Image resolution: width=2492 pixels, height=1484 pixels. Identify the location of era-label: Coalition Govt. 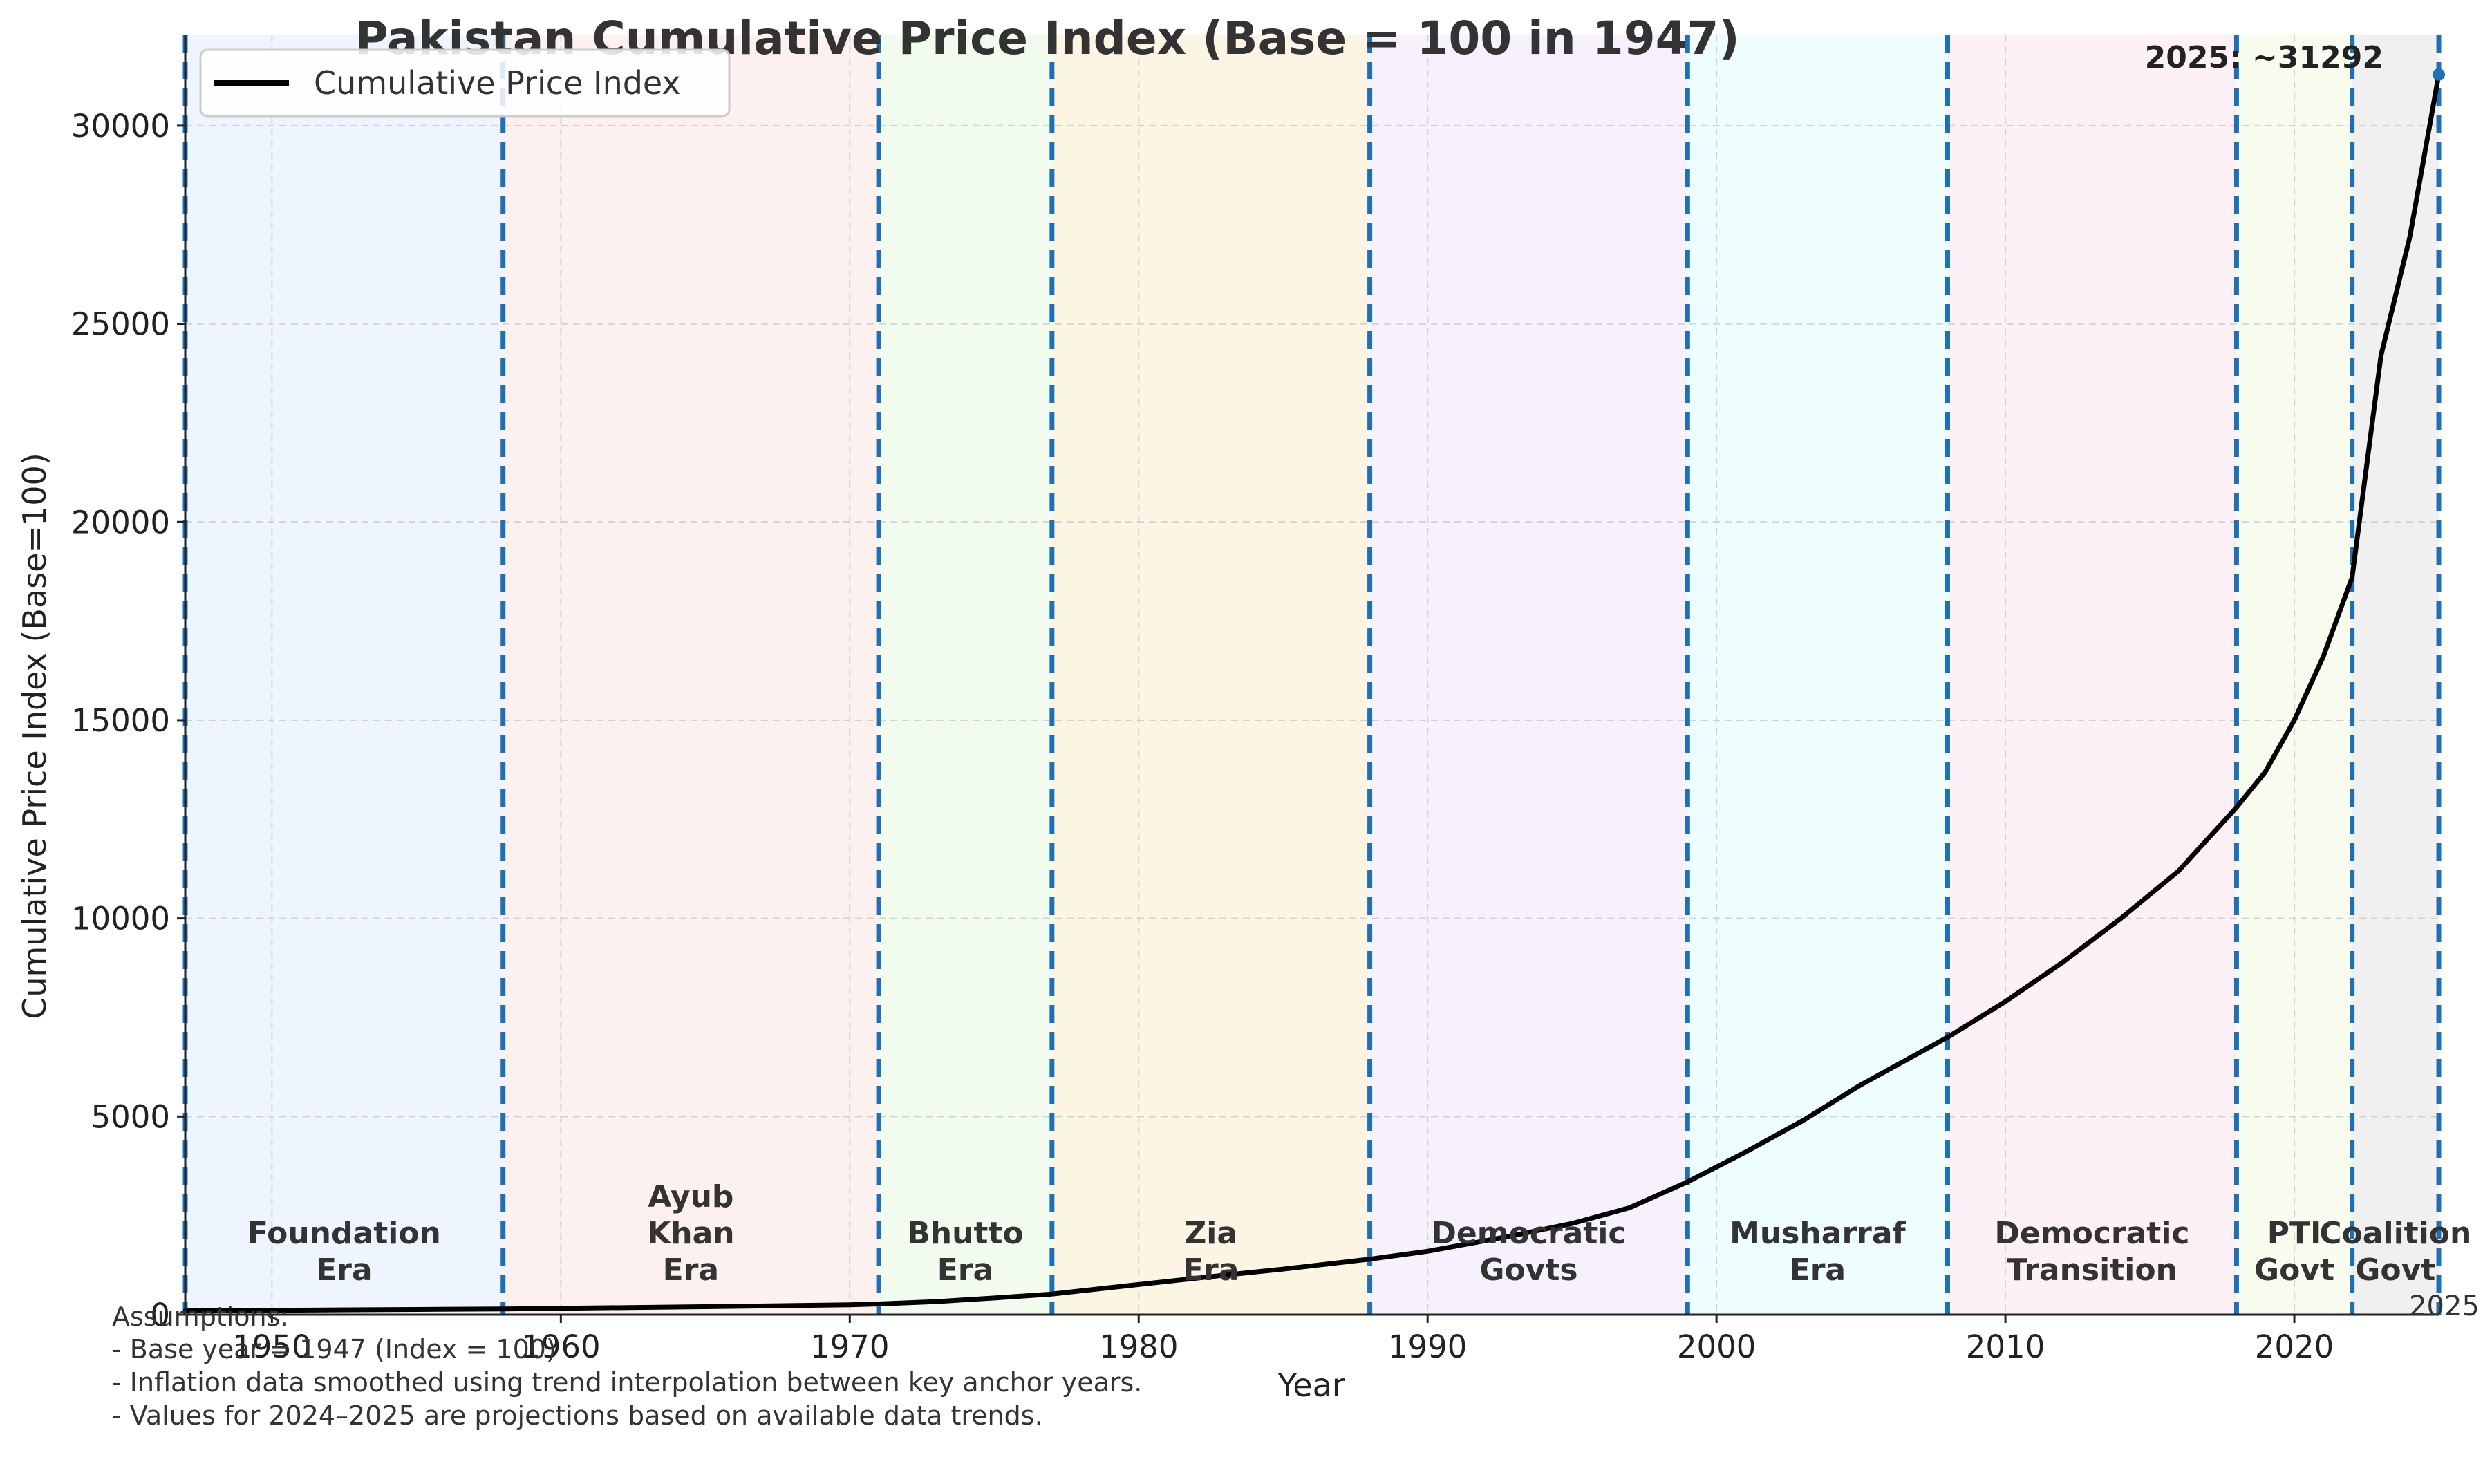
(2395, 1252).